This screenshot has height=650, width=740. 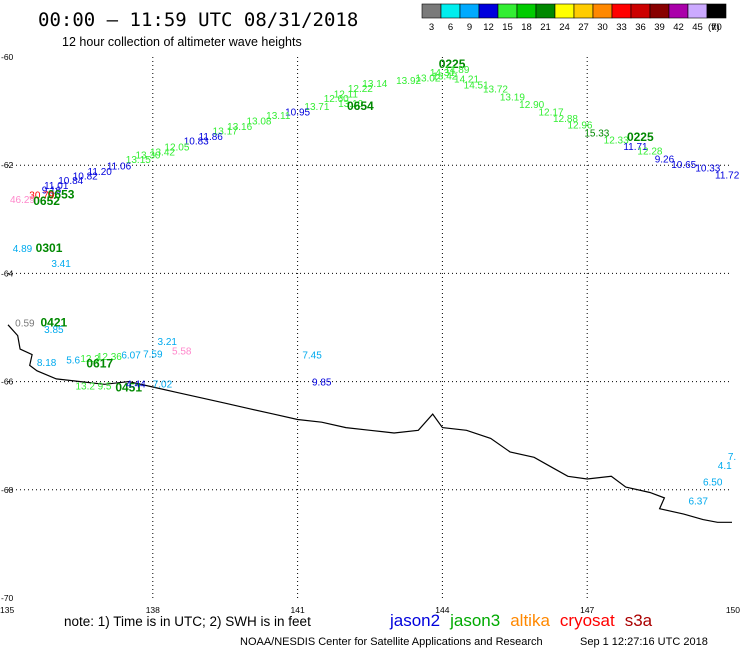 I want to click on longitude-tick-label: 150, so click(x=733, y=610).